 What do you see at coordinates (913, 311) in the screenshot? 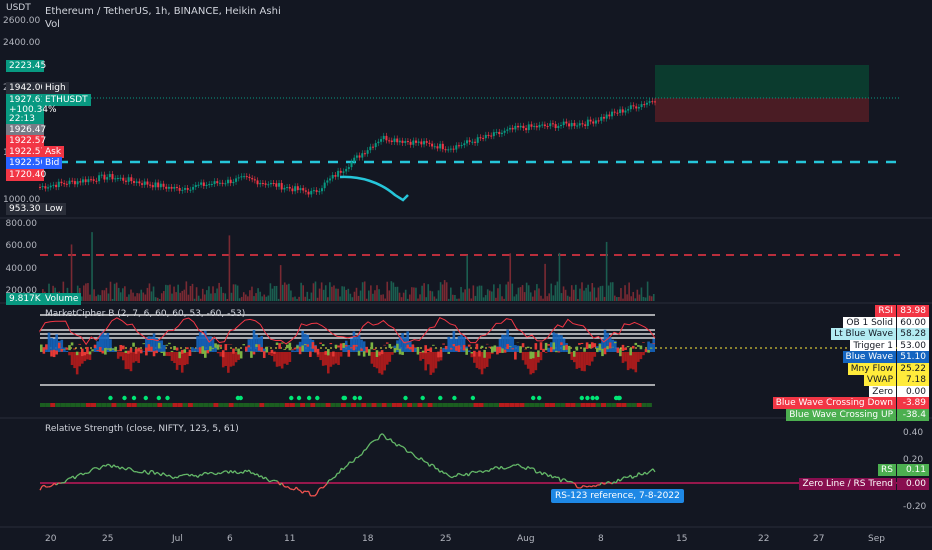
I see `mc-legend-value: 83.98` at bounding box center [913, 311].